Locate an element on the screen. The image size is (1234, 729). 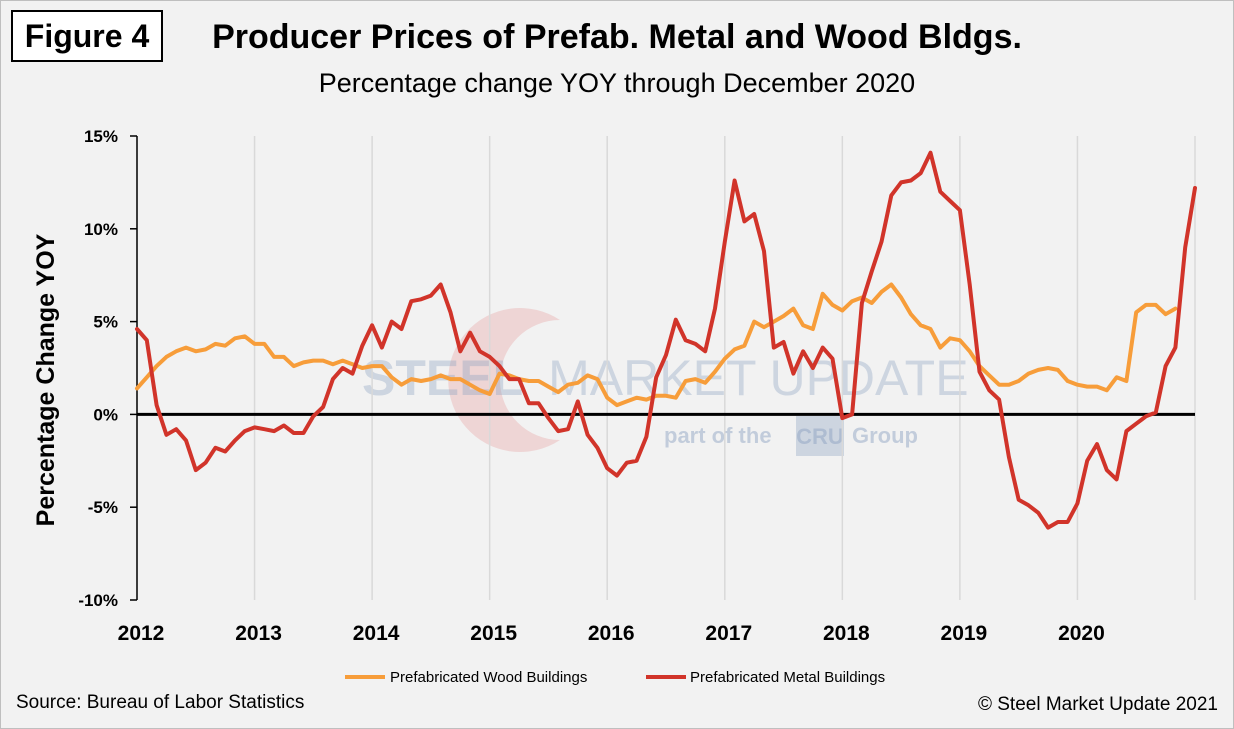
figure-label: Figure 4 is located at coordinates (87, 36).